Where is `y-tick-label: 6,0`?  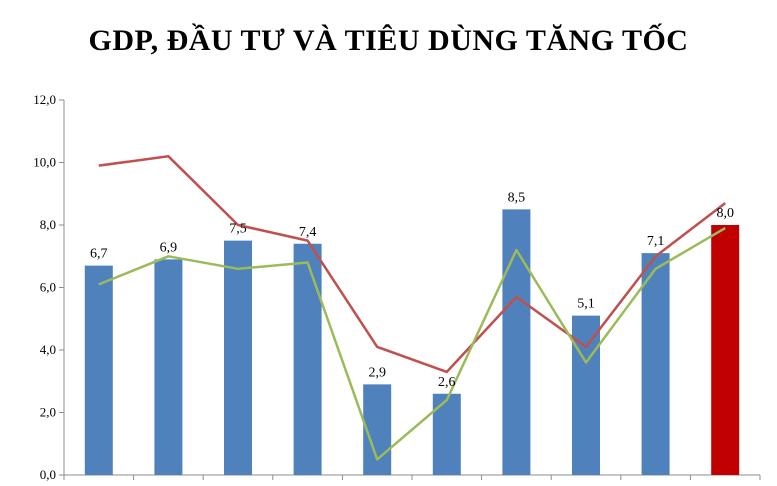
y-tick-label: 6,0 is located at coordinates (48, 287).